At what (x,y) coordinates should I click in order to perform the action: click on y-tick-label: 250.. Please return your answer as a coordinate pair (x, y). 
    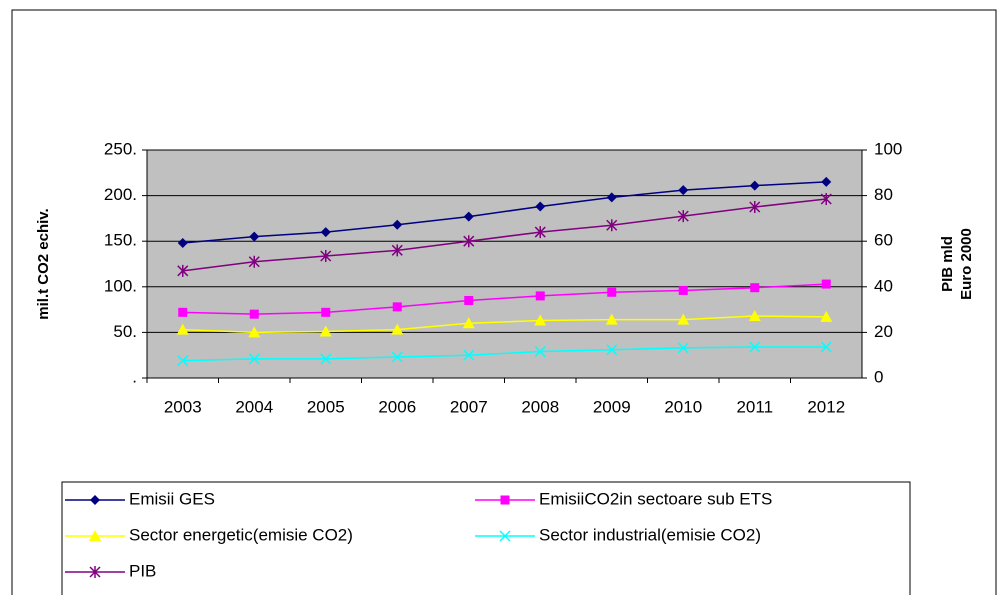
    Looking at the image, I should click on (120, 148).